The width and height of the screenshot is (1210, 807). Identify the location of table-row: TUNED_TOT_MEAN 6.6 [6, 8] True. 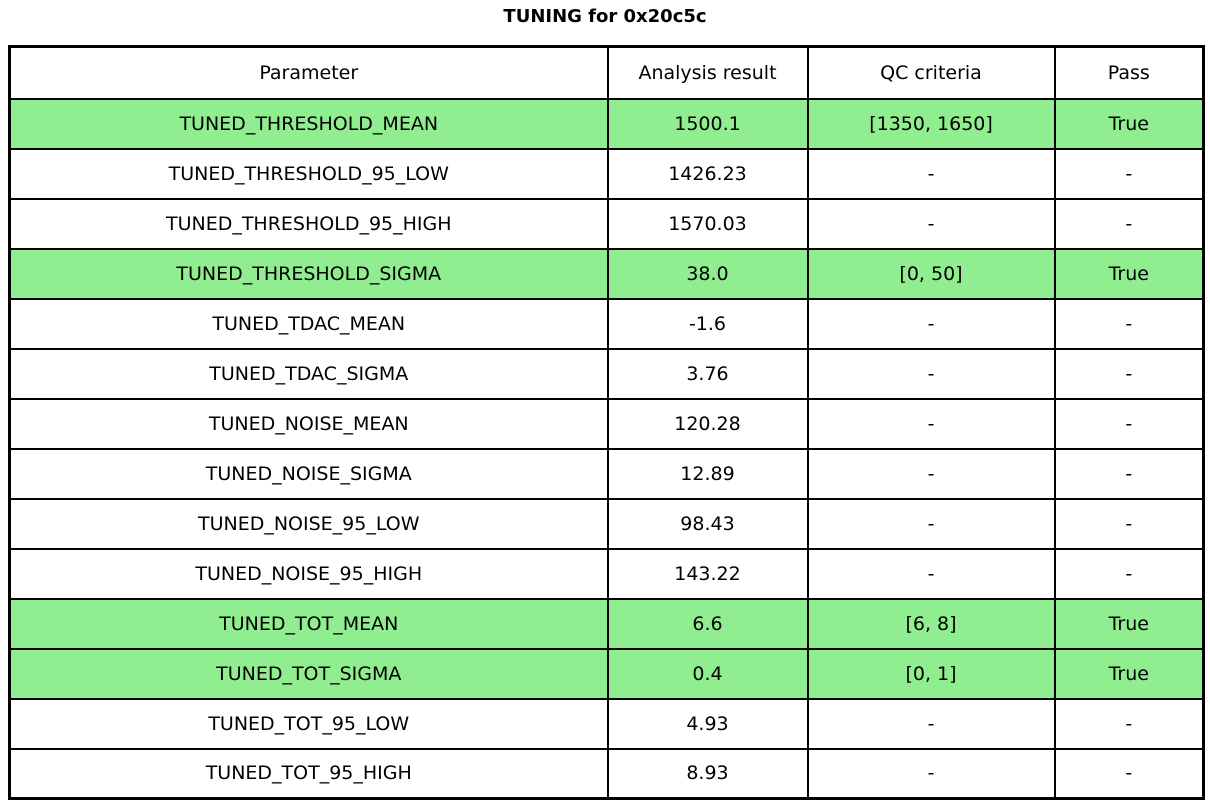
(606, 623).